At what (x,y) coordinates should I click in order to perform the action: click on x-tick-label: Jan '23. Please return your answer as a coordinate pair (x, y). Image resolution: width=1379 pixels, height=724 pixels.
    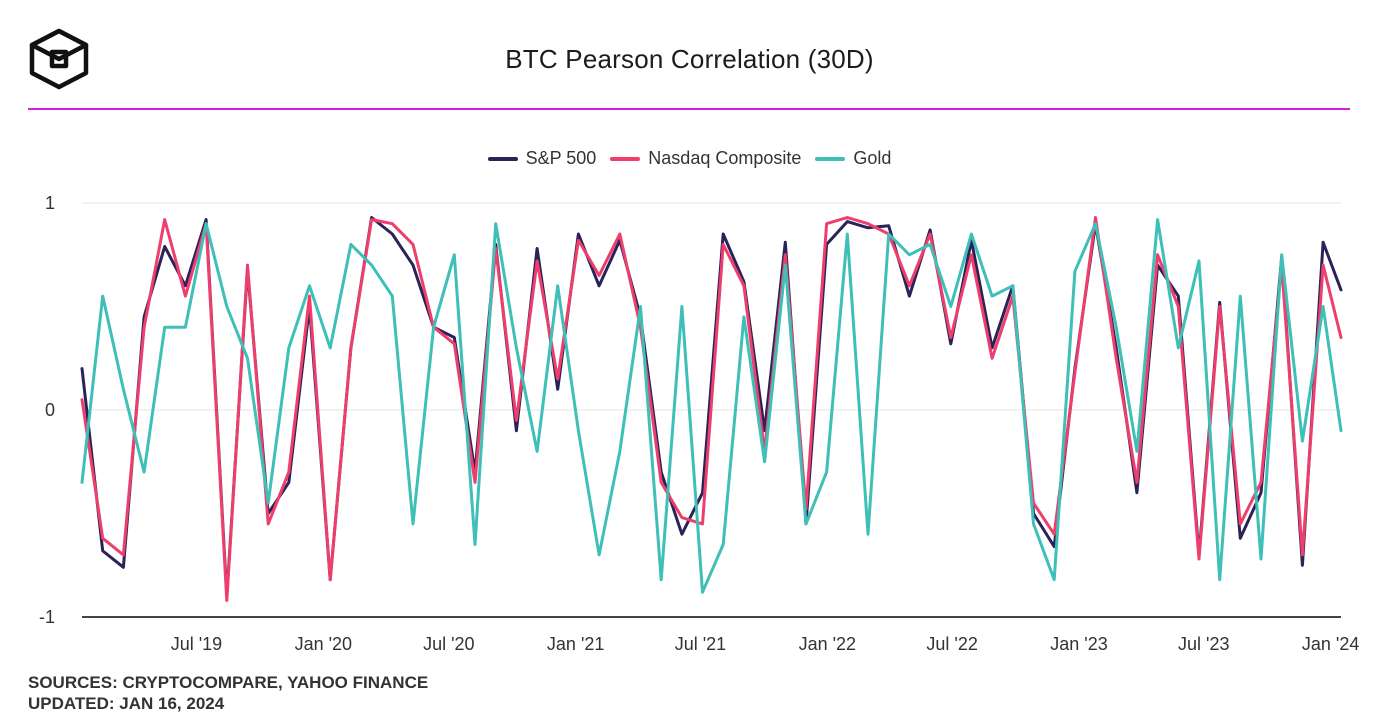
    Looking at the image, I should click on (1078, 644).